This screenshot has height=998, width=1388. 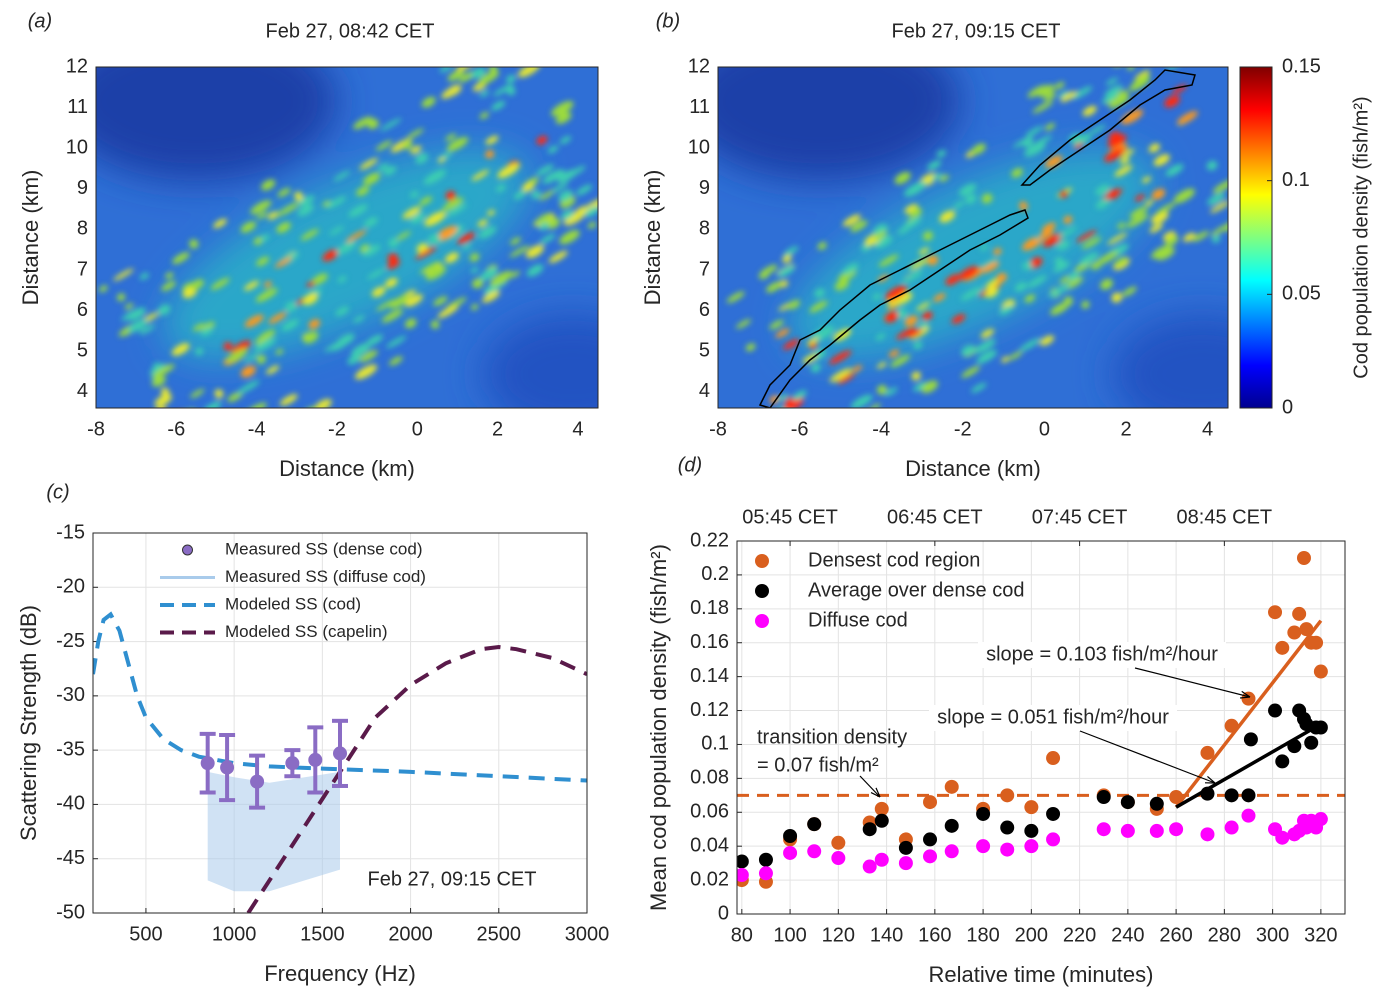 What do you see at coordinates (28, 723) in the screenshot?
I see `y-axis-label: Scattering Strength (dB)` at bounding box center [28, 723].